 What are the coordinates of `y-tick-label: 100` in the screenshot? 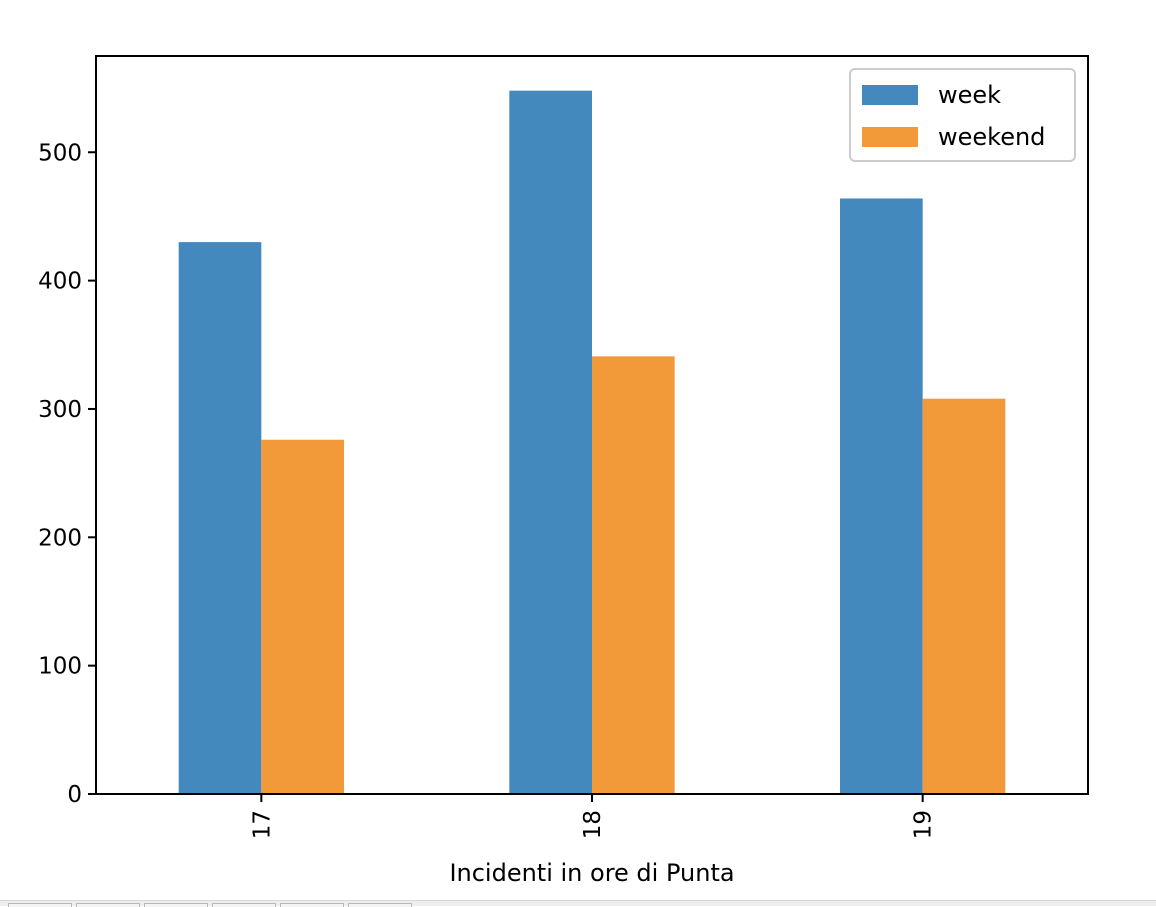 It's located at (60, 667).